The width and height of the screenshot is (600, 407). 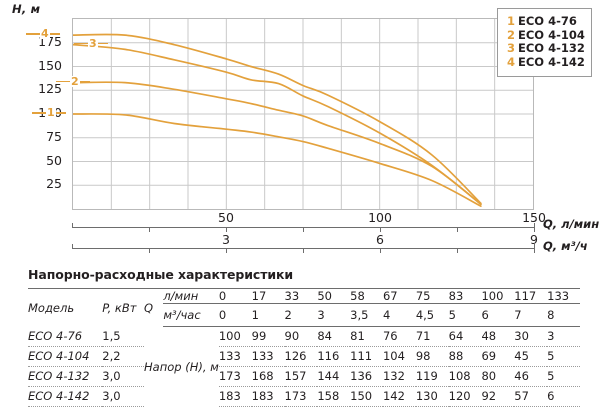 I want to click on legend-number: 2, so click(x=511, y=34).